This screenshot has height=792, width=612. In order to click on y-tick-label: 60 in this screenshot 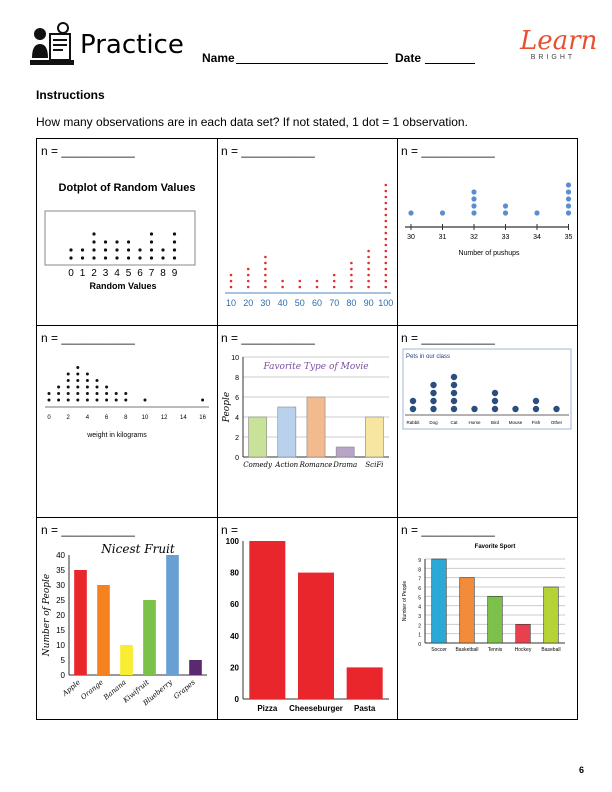, I will do `click(234, 604)`.